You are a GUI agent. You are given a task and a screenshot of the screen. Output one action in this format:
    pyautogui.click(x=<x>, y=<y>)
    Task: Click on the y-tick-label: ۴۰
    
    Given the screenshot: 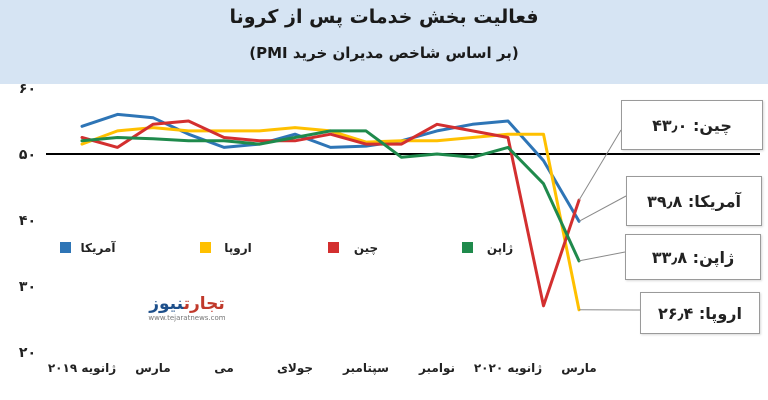 What is the action you would take?
    pyautogui.click(x=27, y=221)
    